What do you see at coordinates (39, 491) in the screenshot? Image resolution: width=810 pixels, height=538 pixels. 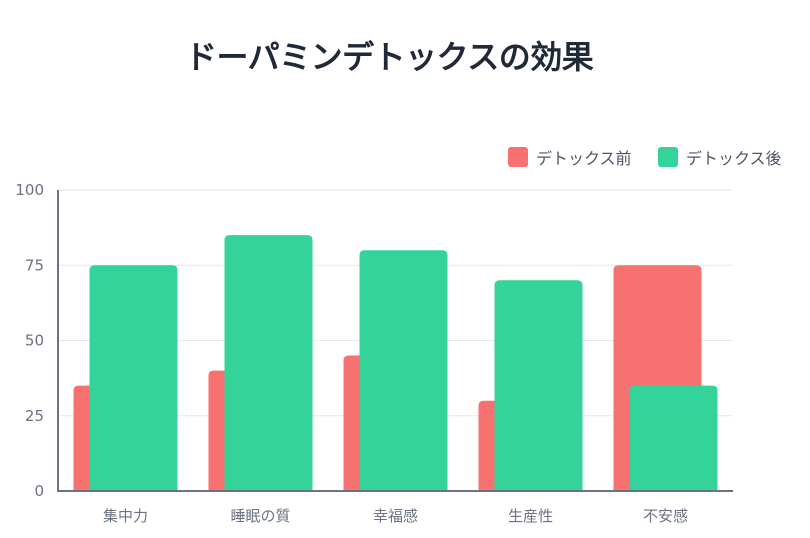 I see `y-tick-label: 0` at bounding box center [39, 491].